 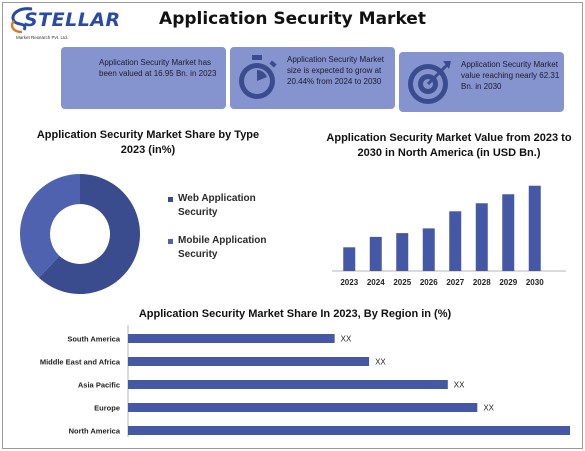 I want to click on donut-slice-web-application-security, so click(x=89, y=234).